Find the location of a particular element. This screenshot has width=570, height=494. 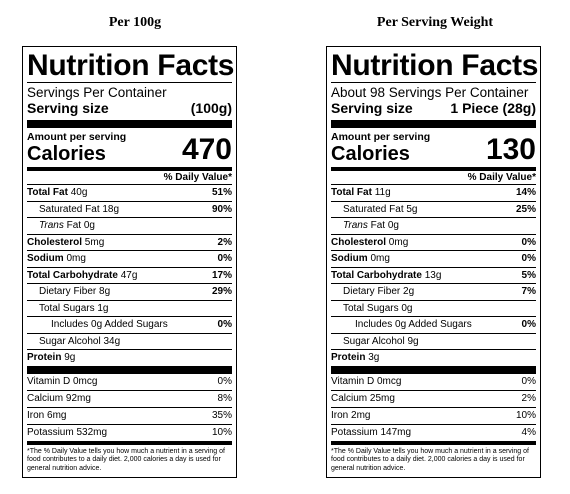

nutrient-name: Trans is located at coordinates (355, 225).